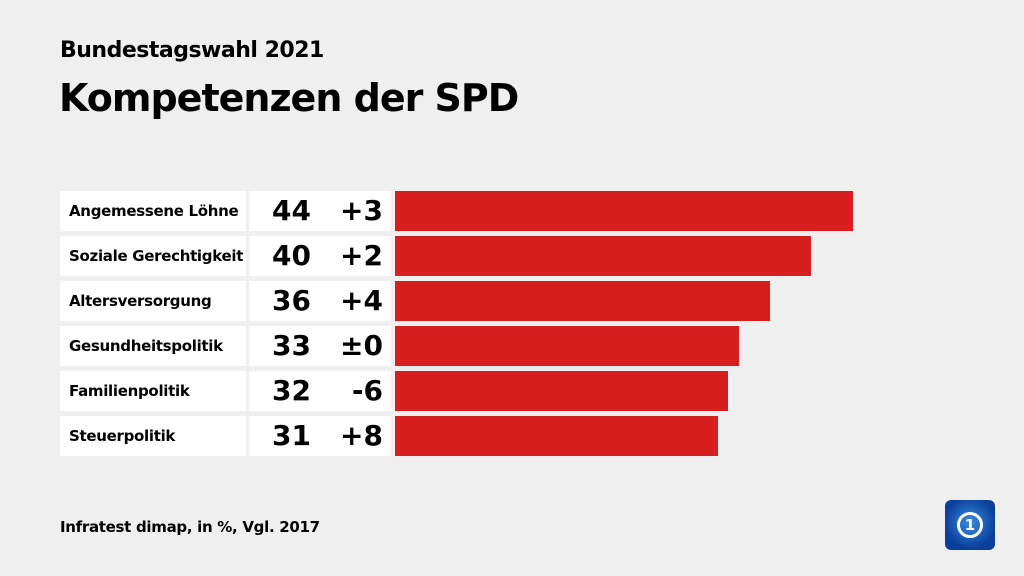 Image resolution: width=1024 pixels, height=576 pixels. What do you see at coordinates (153, 256) in the screenshot?
I see `category-label: Soziale Gerechtigkeit` at bounding box center [153, 256].